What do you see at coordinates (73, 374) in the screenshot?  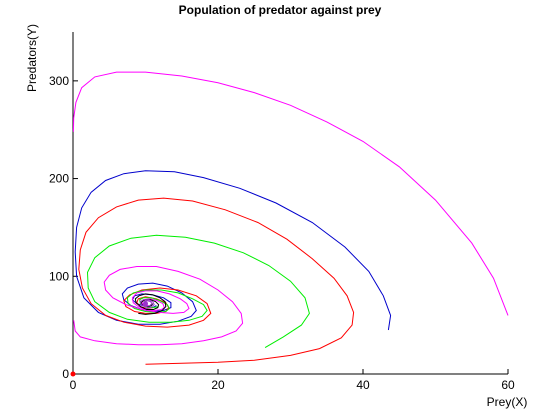 I see `origin-marker` at bounding box center [73, 374].